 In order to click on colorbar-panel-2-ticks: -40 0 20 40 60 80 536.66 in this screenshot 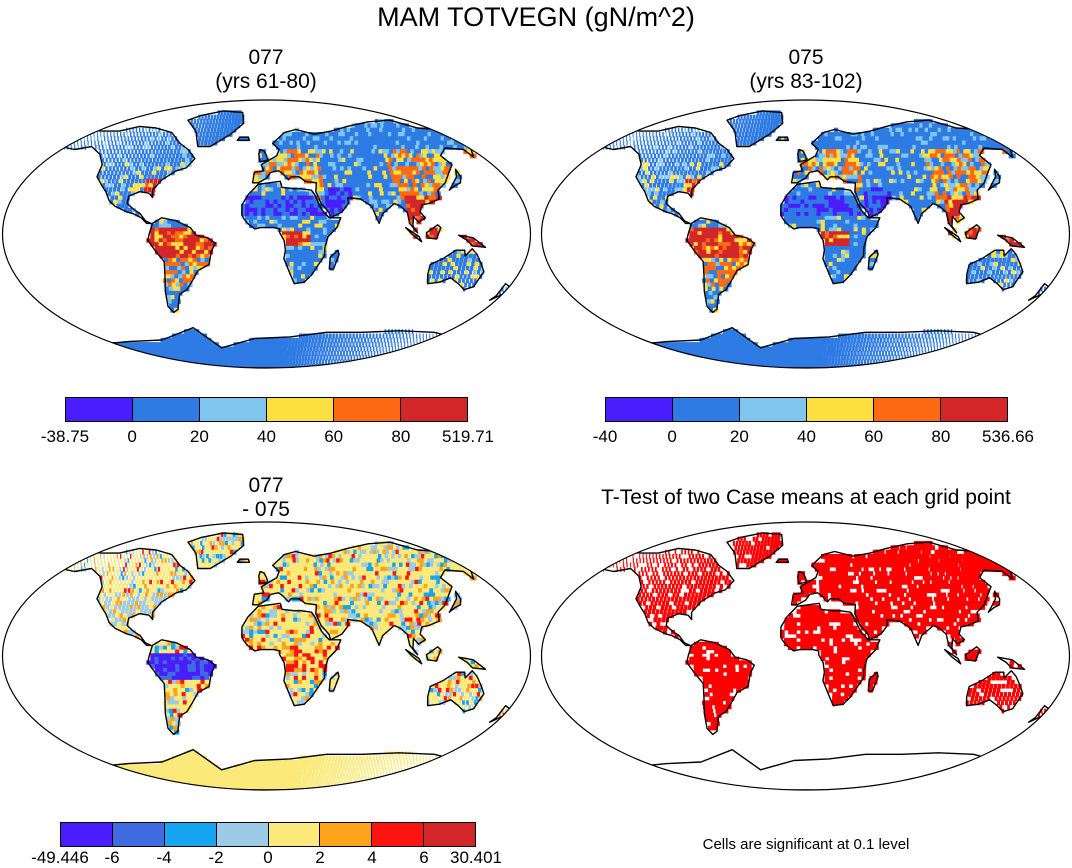, I will do `click(813, 437)`.